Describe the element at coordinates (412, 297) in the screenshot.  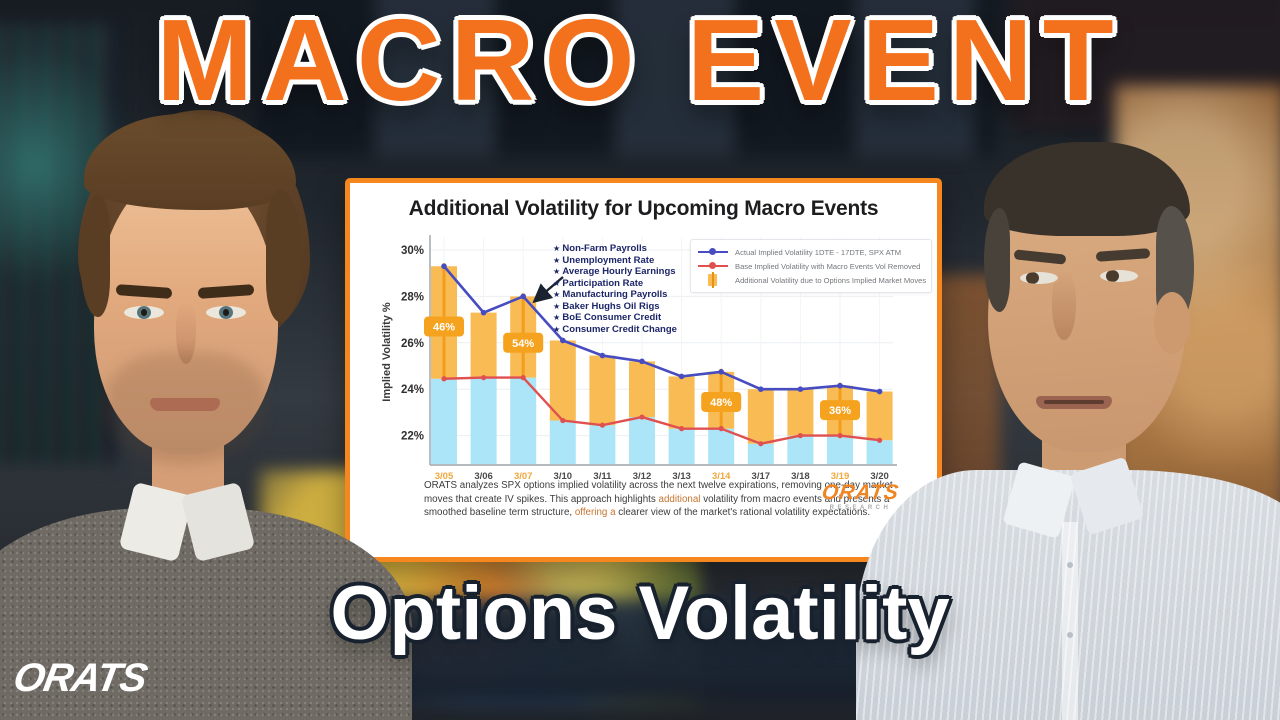
I see `svg-text: 28%` at that location.